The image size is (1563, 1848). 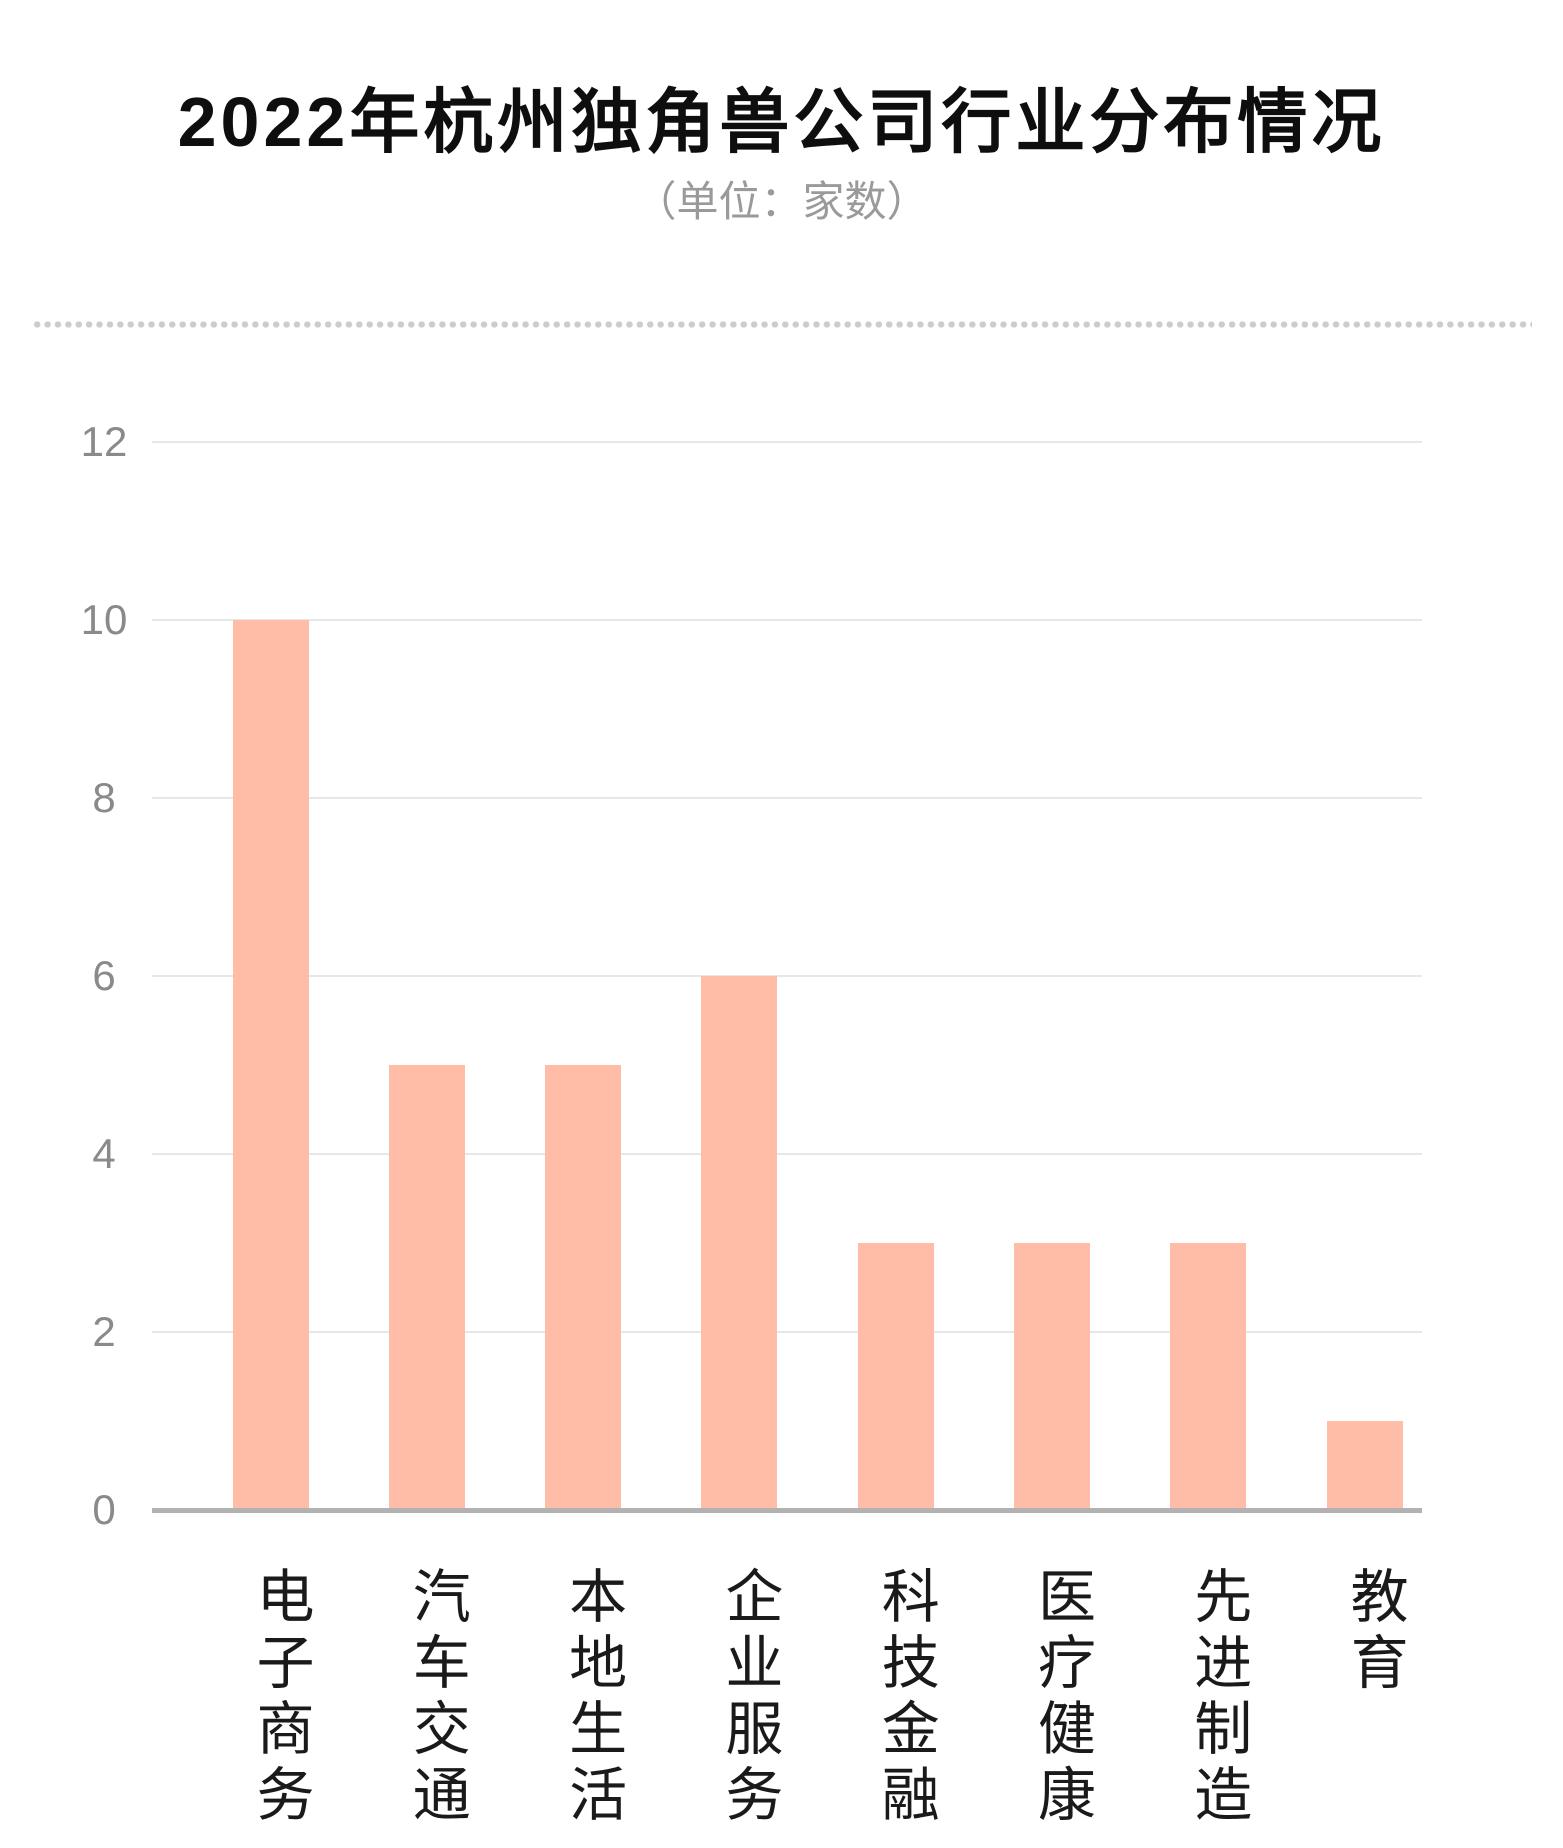 I want to click on x-axis-label: 先进制造, so click(x=1218, y=1698).